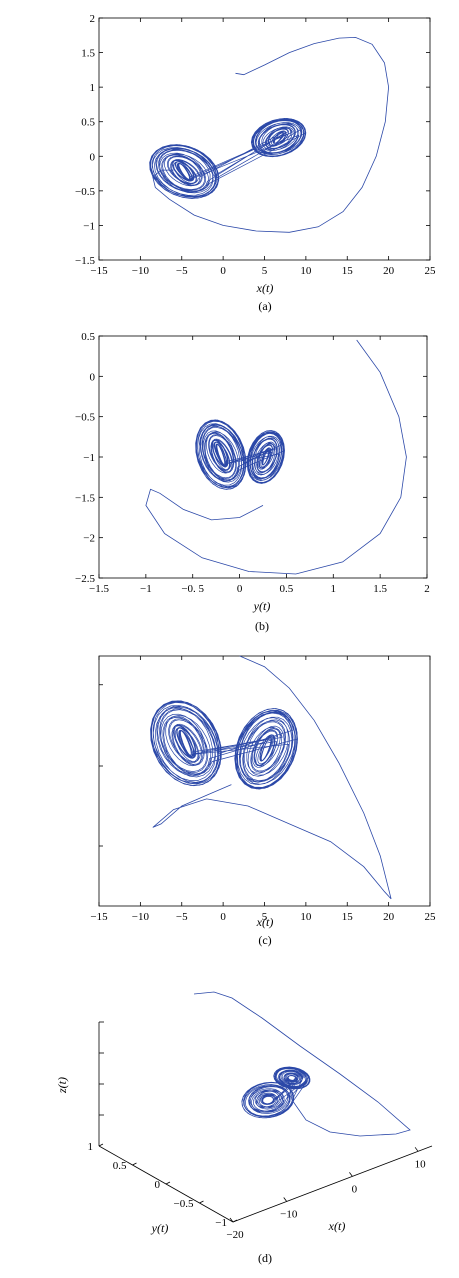 This screenshot has height=1278, width=459. What do you see at coordinates (85, 579) in the screenshot?
I see `y-tick-label: −2.5` at bounding box center [85, 579].